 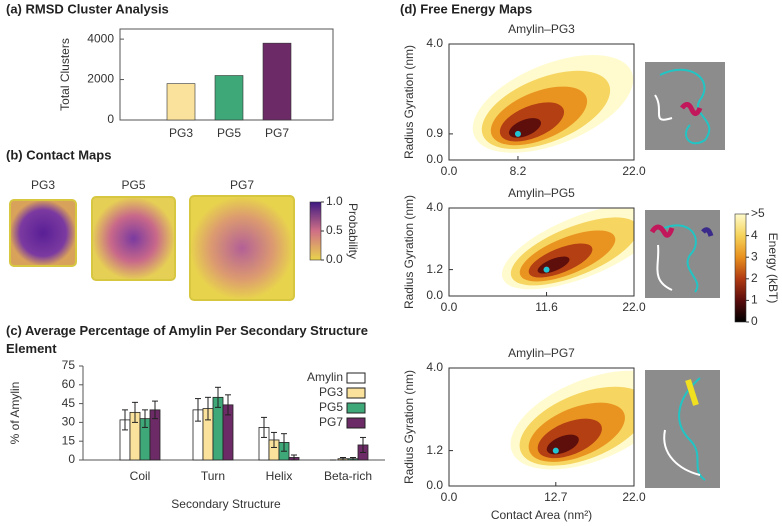 What do you see at coordinates (100, 38) in the screenshot?
I see `y-tick-label: 4000` at bounding box center [100, 38].